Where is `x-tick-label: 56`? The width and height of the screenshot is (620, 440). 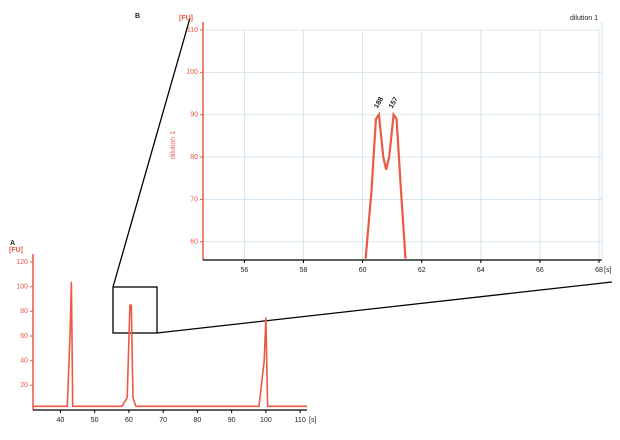
x-tick-label: 56 is located at coordinates (244, 270).